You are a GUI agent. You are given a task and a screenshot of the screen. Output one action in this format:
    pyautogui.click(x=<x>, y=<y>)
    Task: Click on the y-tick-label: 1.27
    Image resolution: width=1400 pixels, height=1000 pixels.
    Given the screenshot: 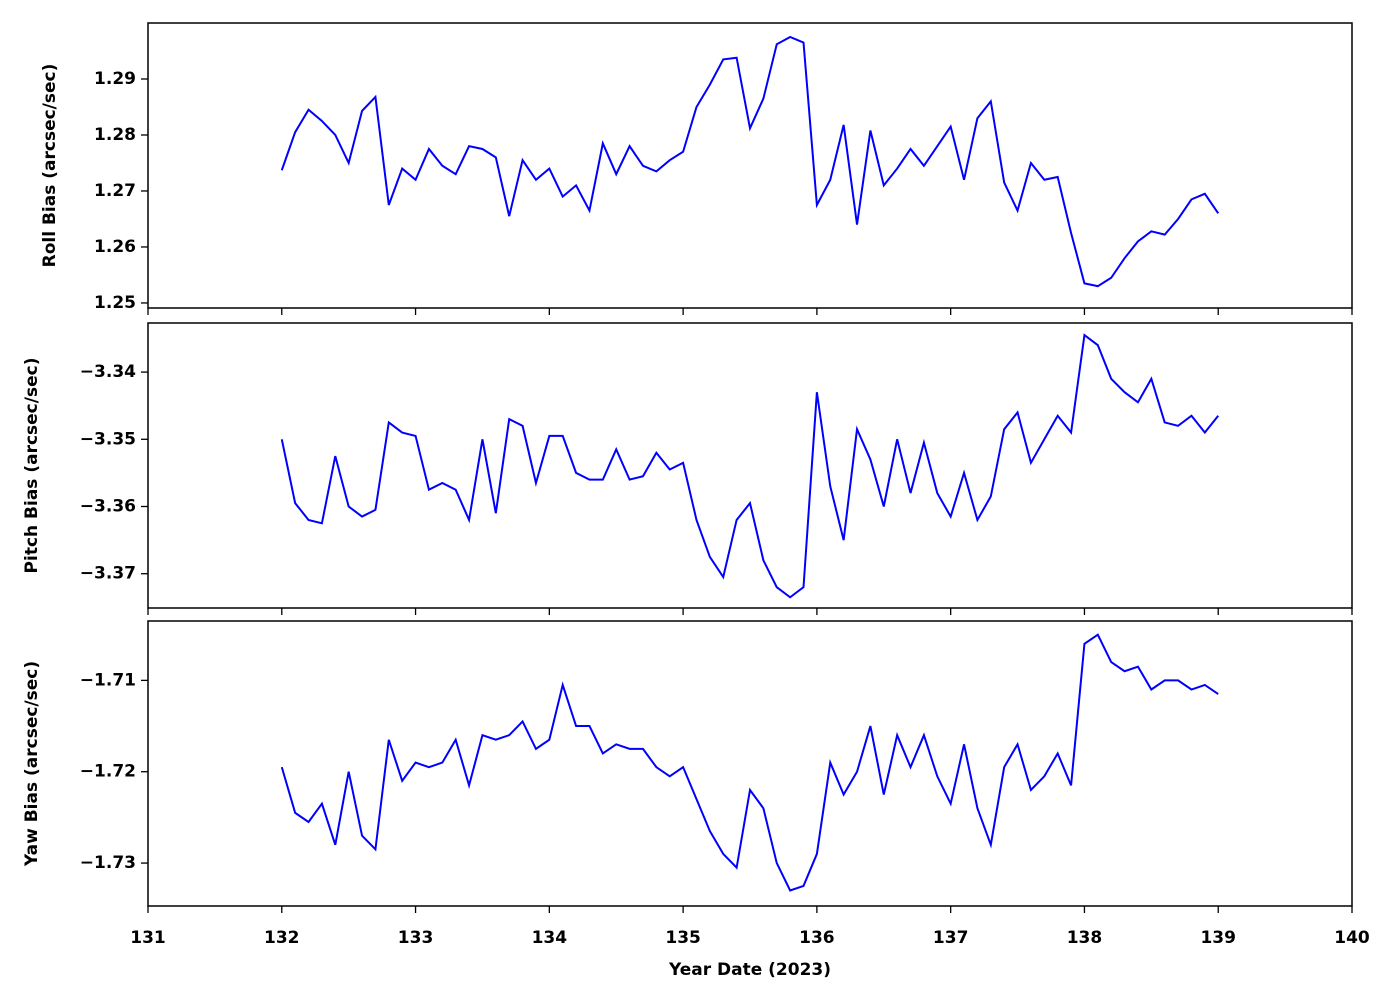 What is the action you would take?
    pyautogui.click(x=115, y=191)
    